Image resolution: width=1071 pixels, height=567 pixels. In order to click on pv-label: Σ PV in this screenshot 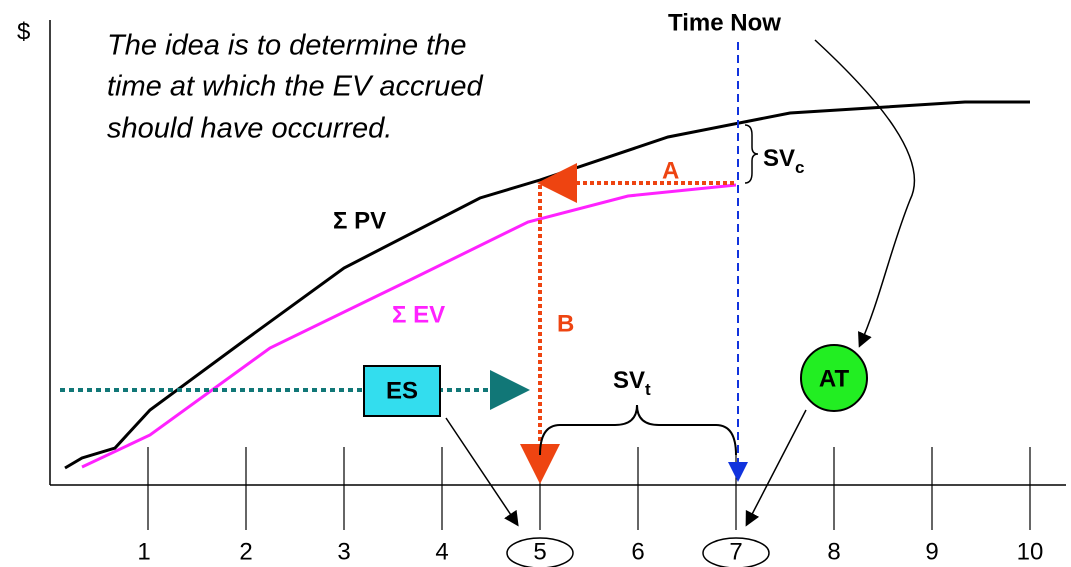, I will do `click(359, 220)`.